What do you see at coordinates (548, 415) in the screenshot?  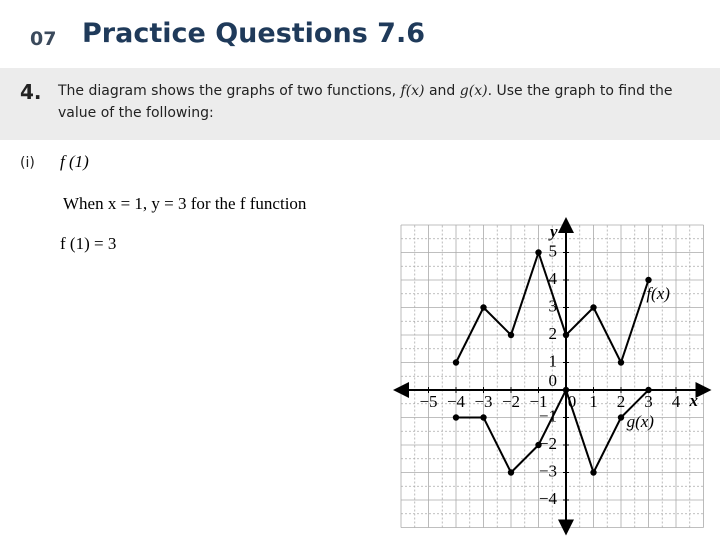 I see `y-tick-label: −1` at bounding box center [548, 415].